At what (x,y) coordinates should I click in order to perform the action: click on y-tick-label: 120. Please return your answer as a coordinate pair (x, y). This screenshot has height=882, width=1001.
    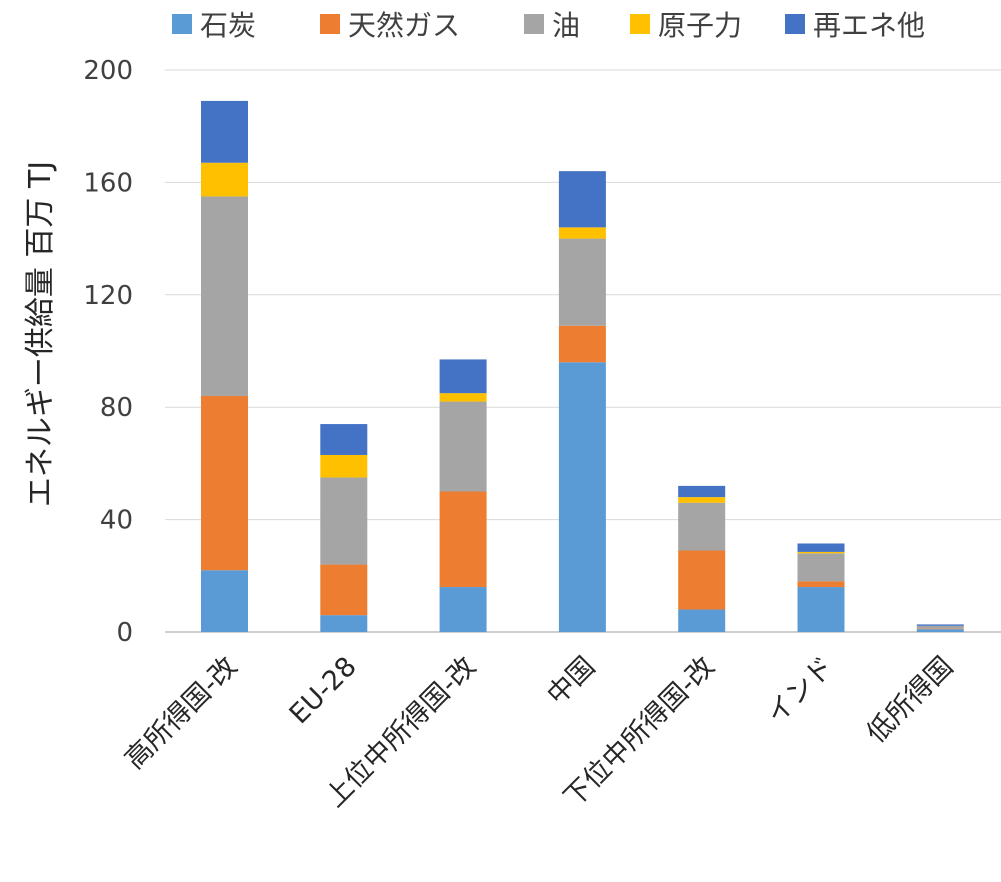
    Looking at the image, I should click on (108, 296).